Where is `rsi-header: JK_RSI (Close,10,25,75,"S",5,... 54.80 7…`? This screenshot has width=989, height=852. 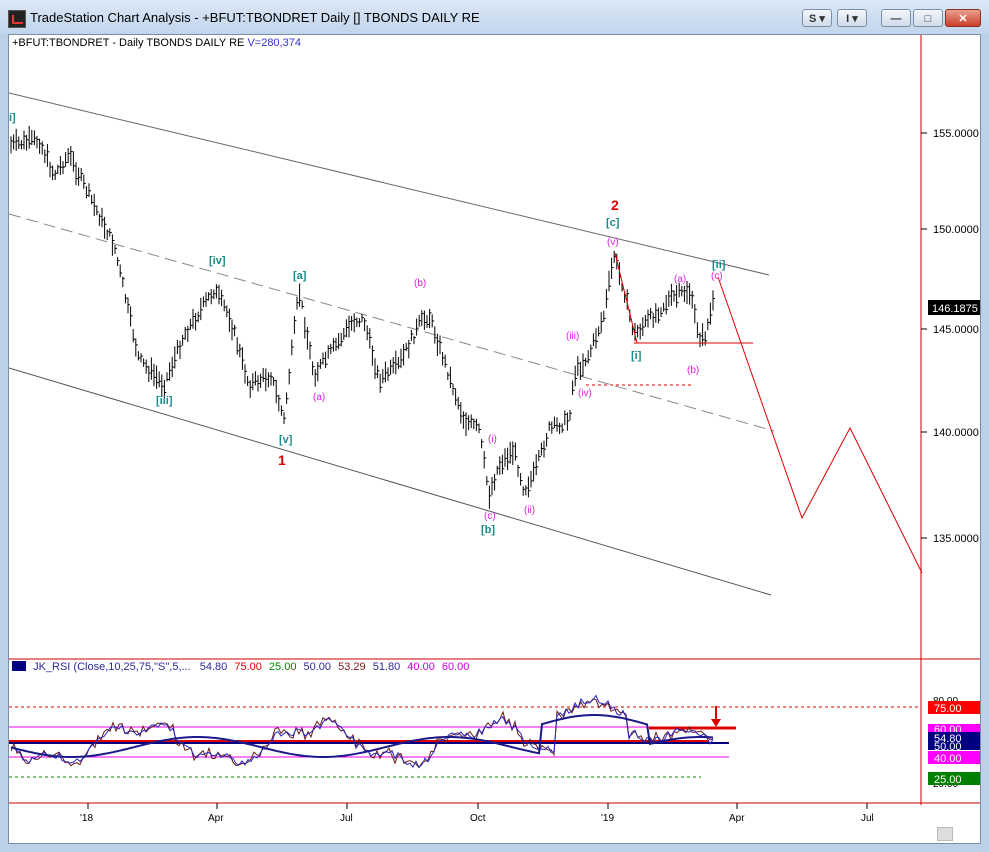
rsi-header: JK_RSI (Close,10,25,75,"S",5,... 54.80 7… is located at coordinates (240, 667).